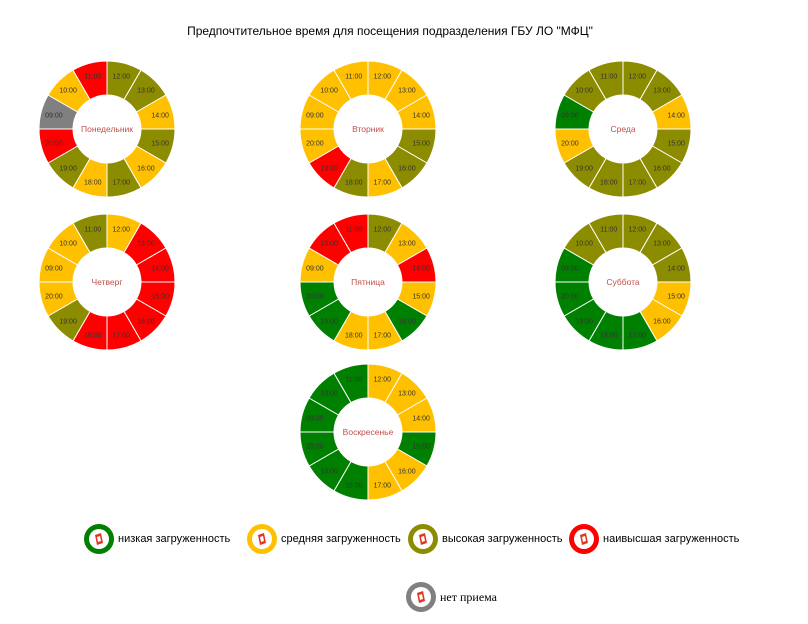 This screenshot has height=624, width=808. I want to click on legend-label-medium: средняя загруженность, so click(341, 539).